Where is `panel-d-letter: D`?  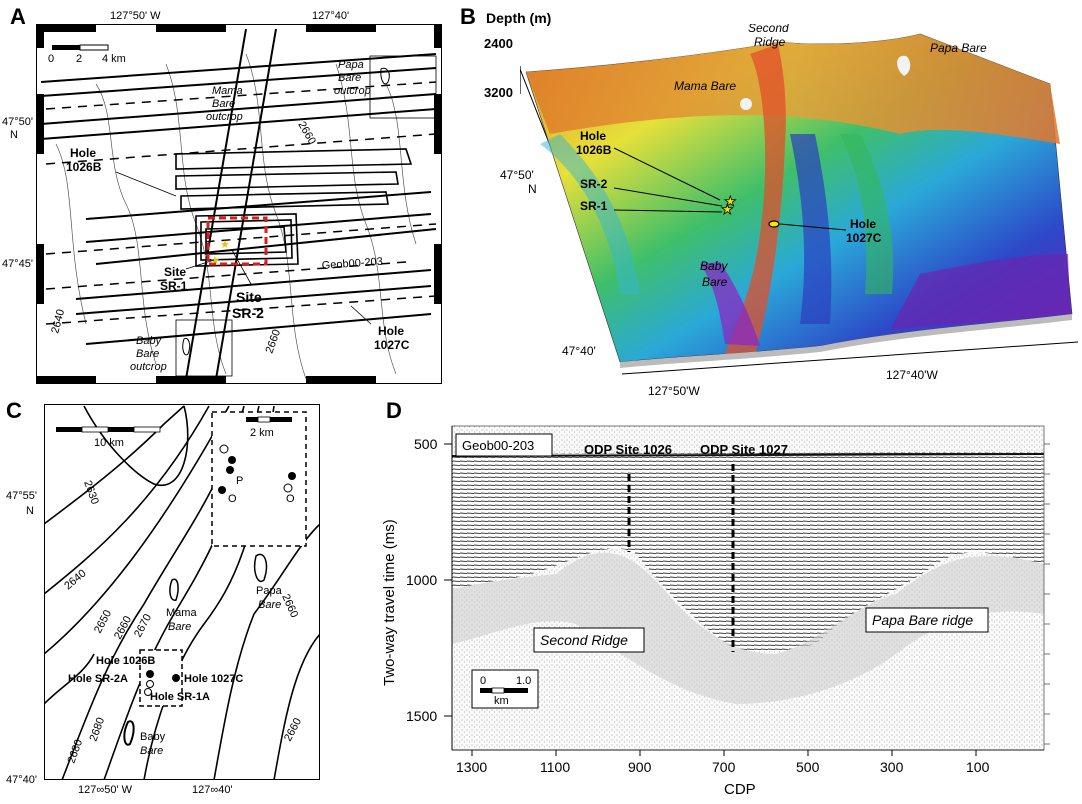
panel-d-letter: D is located at coordinates (394, 410).